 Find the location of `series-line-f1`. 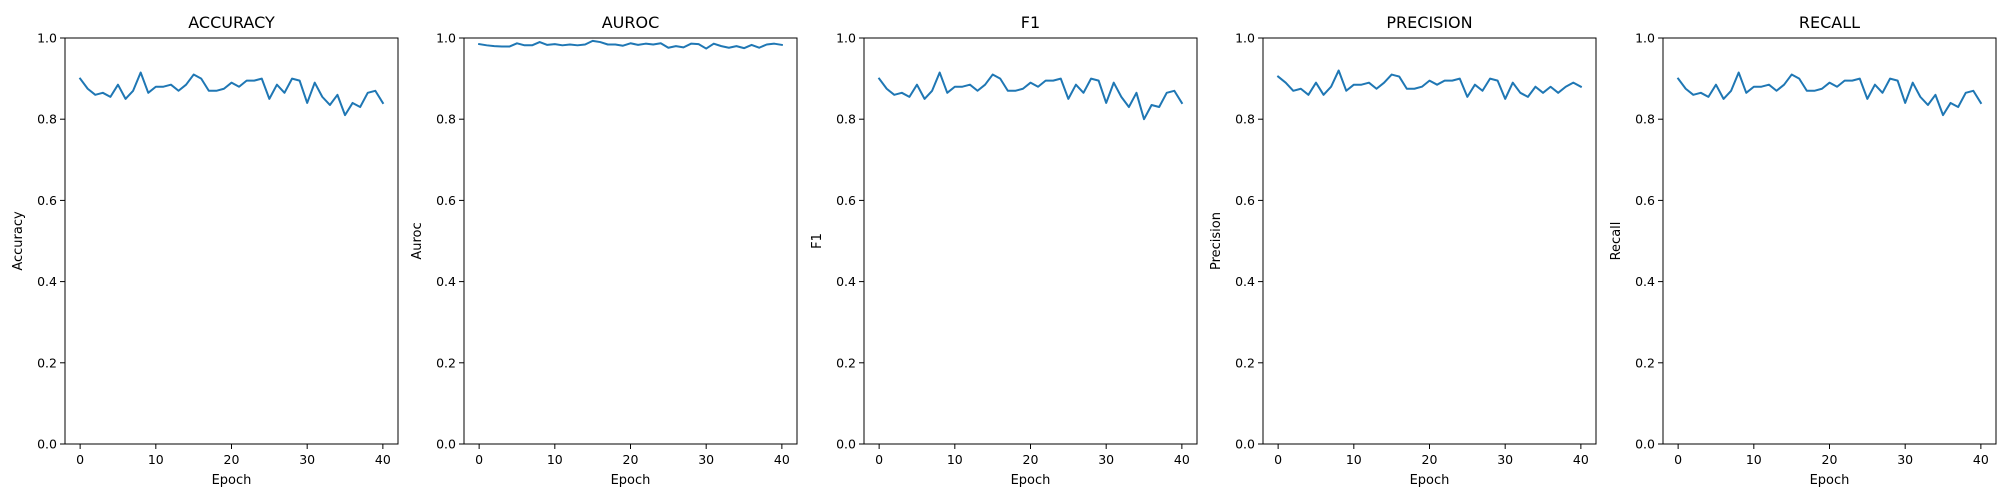

series-line-f1 is located at coordinates (1030, 96).